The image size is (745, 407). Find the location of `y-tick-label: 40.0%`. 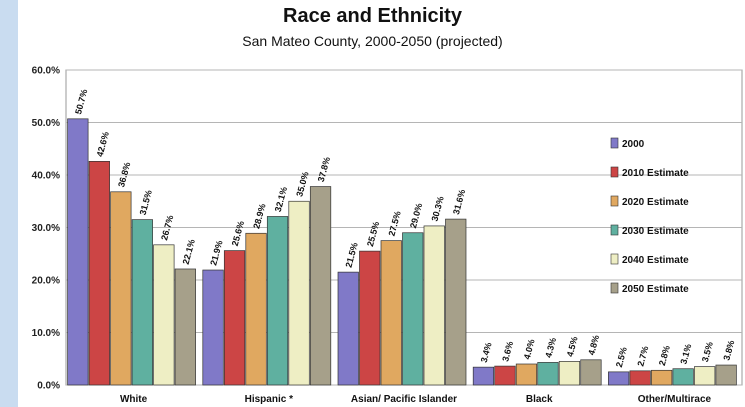

y-tick-label: 40.0% is located at coordinates (46, 176).